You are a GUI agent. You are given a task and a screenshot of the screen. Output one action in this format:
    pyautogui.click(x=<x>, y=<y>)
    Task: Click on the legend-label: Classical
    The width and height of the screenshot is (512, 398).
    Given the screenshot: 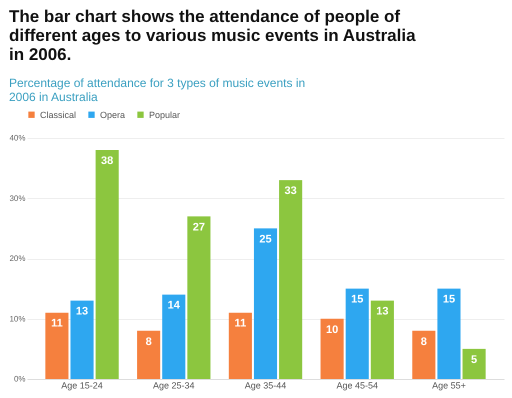 What is the action you would take?
    pyautogui.click(x=58, y=115)
    